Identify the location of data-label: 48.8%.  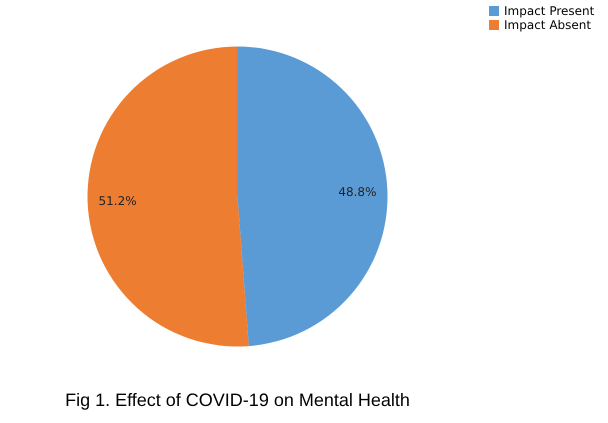
(357, 191).